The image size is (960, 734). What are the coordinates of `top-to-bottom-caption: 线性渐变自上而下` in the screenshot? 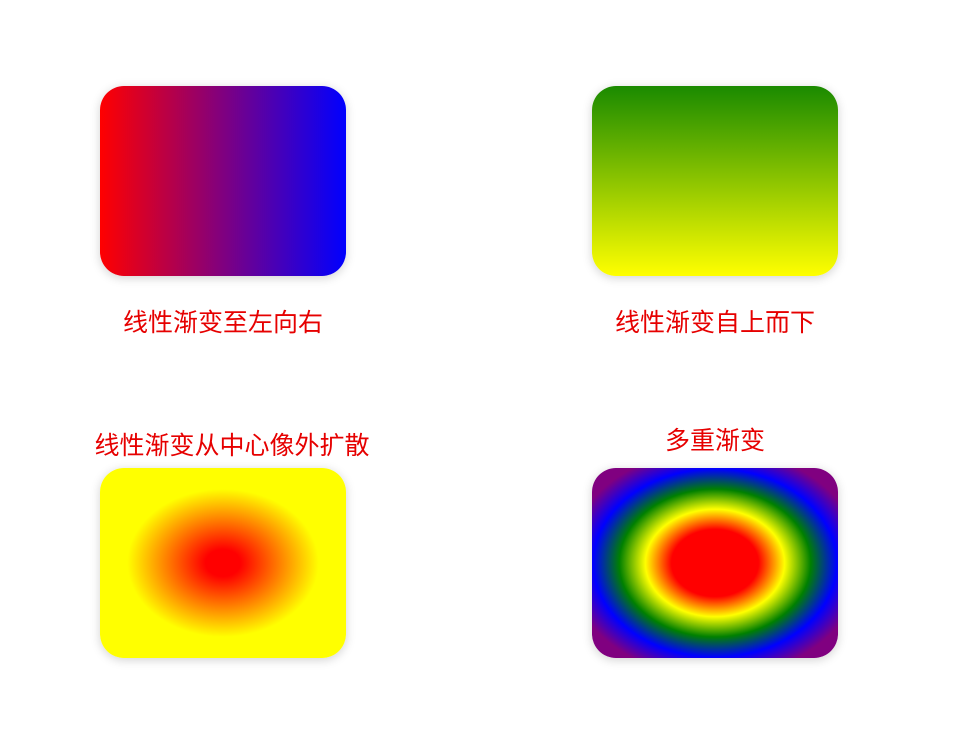 It's located at (714, 322).